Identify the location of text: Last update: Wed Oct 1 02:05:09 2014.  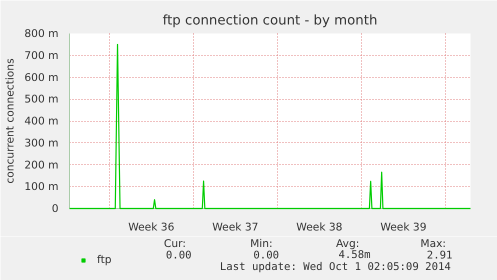
(335, 266).